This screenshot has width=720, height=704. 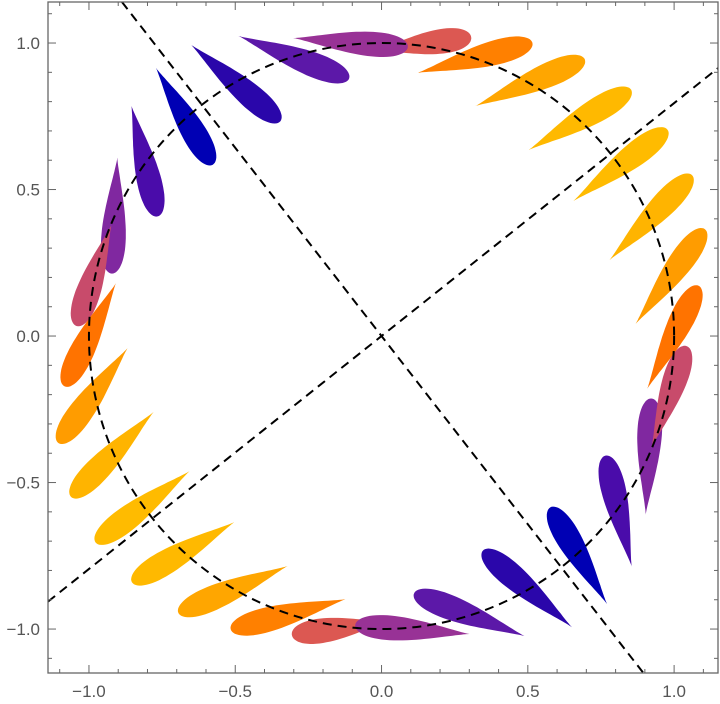 I want to click on y-tick-label: −0.5, so click(x=23, y=483).